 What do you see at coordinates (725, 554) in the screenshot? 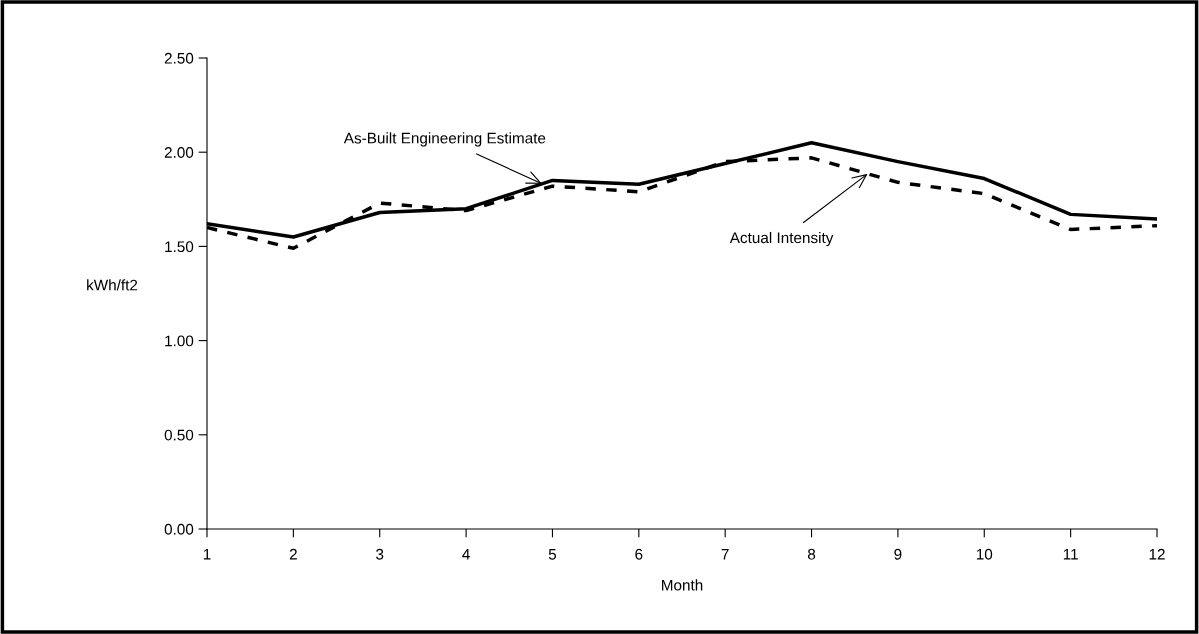
I see `x-tick-label: 7` at bounding box center [725, 554].